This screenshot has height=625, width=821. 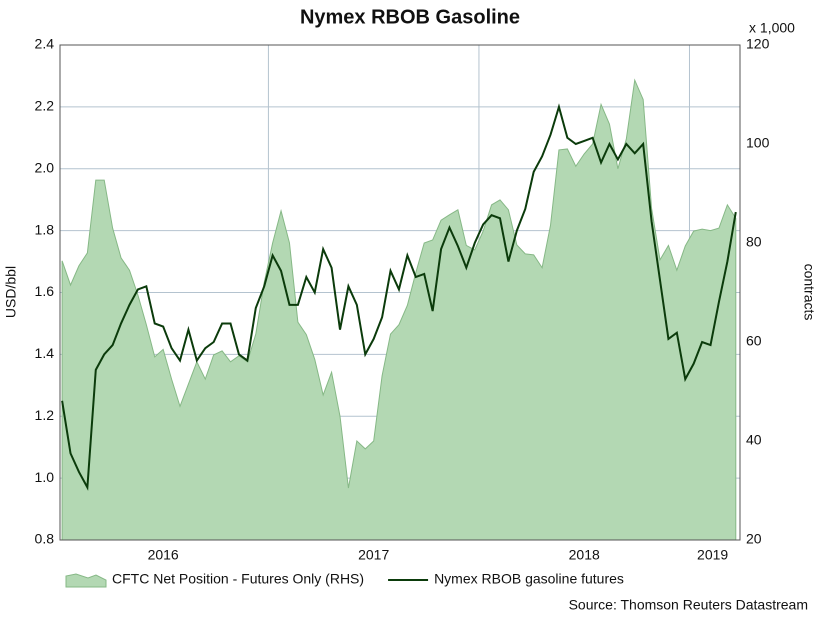 What do you see at coordinates (758, 44) in the screenshot?
I see `y2-tick-label: 120` at bounding box center [758, 44].